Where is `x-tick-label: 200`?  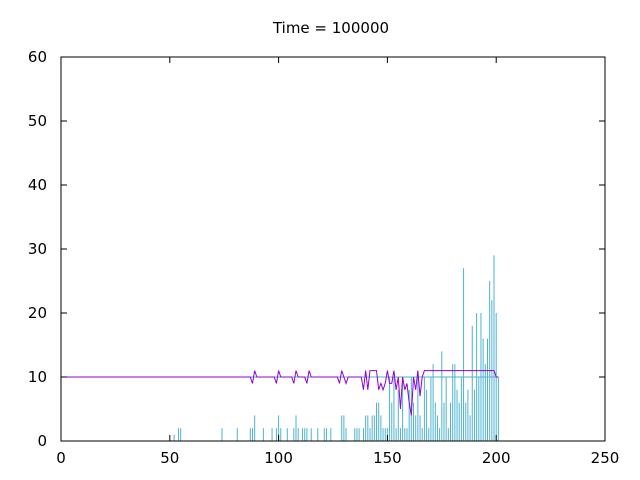
x-tick-label: 200 is located at coordinates (496, 458).